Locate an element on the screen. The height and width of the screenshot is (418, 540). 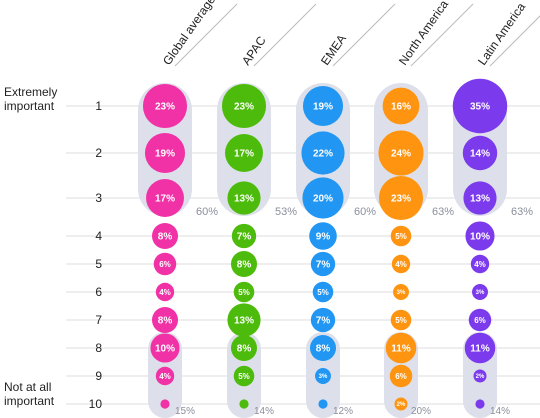
value-label-4-rank-9: 6% is located at coordinates (401, 376).